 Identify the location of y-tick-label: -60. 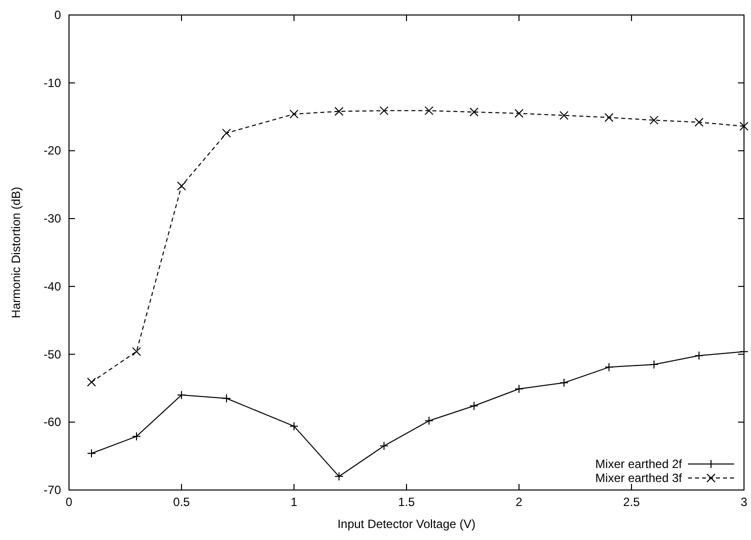
(53, 422).